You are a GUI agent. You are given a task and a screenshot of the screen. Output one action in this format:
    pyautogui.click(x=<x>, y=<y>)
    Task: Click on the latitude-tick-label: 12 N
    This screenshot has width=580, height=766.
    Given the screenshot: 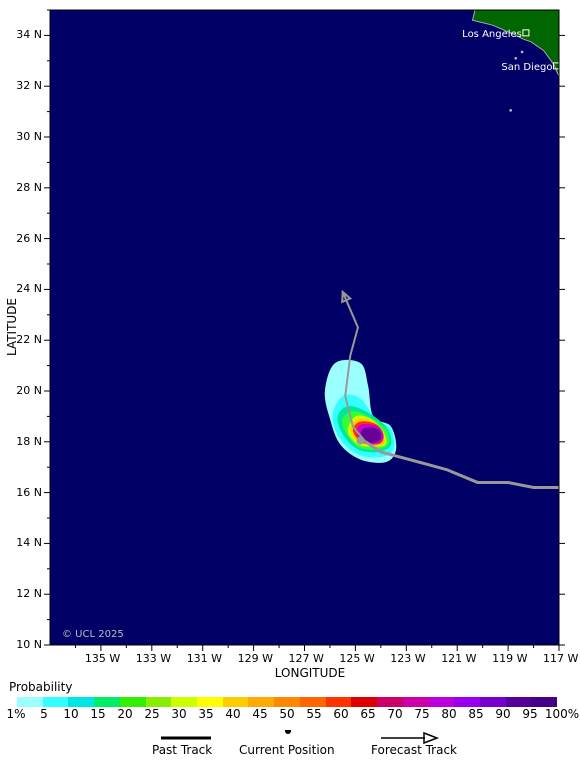 What is the action you would take?
    pyautogui.click(x=29, y=594)
    